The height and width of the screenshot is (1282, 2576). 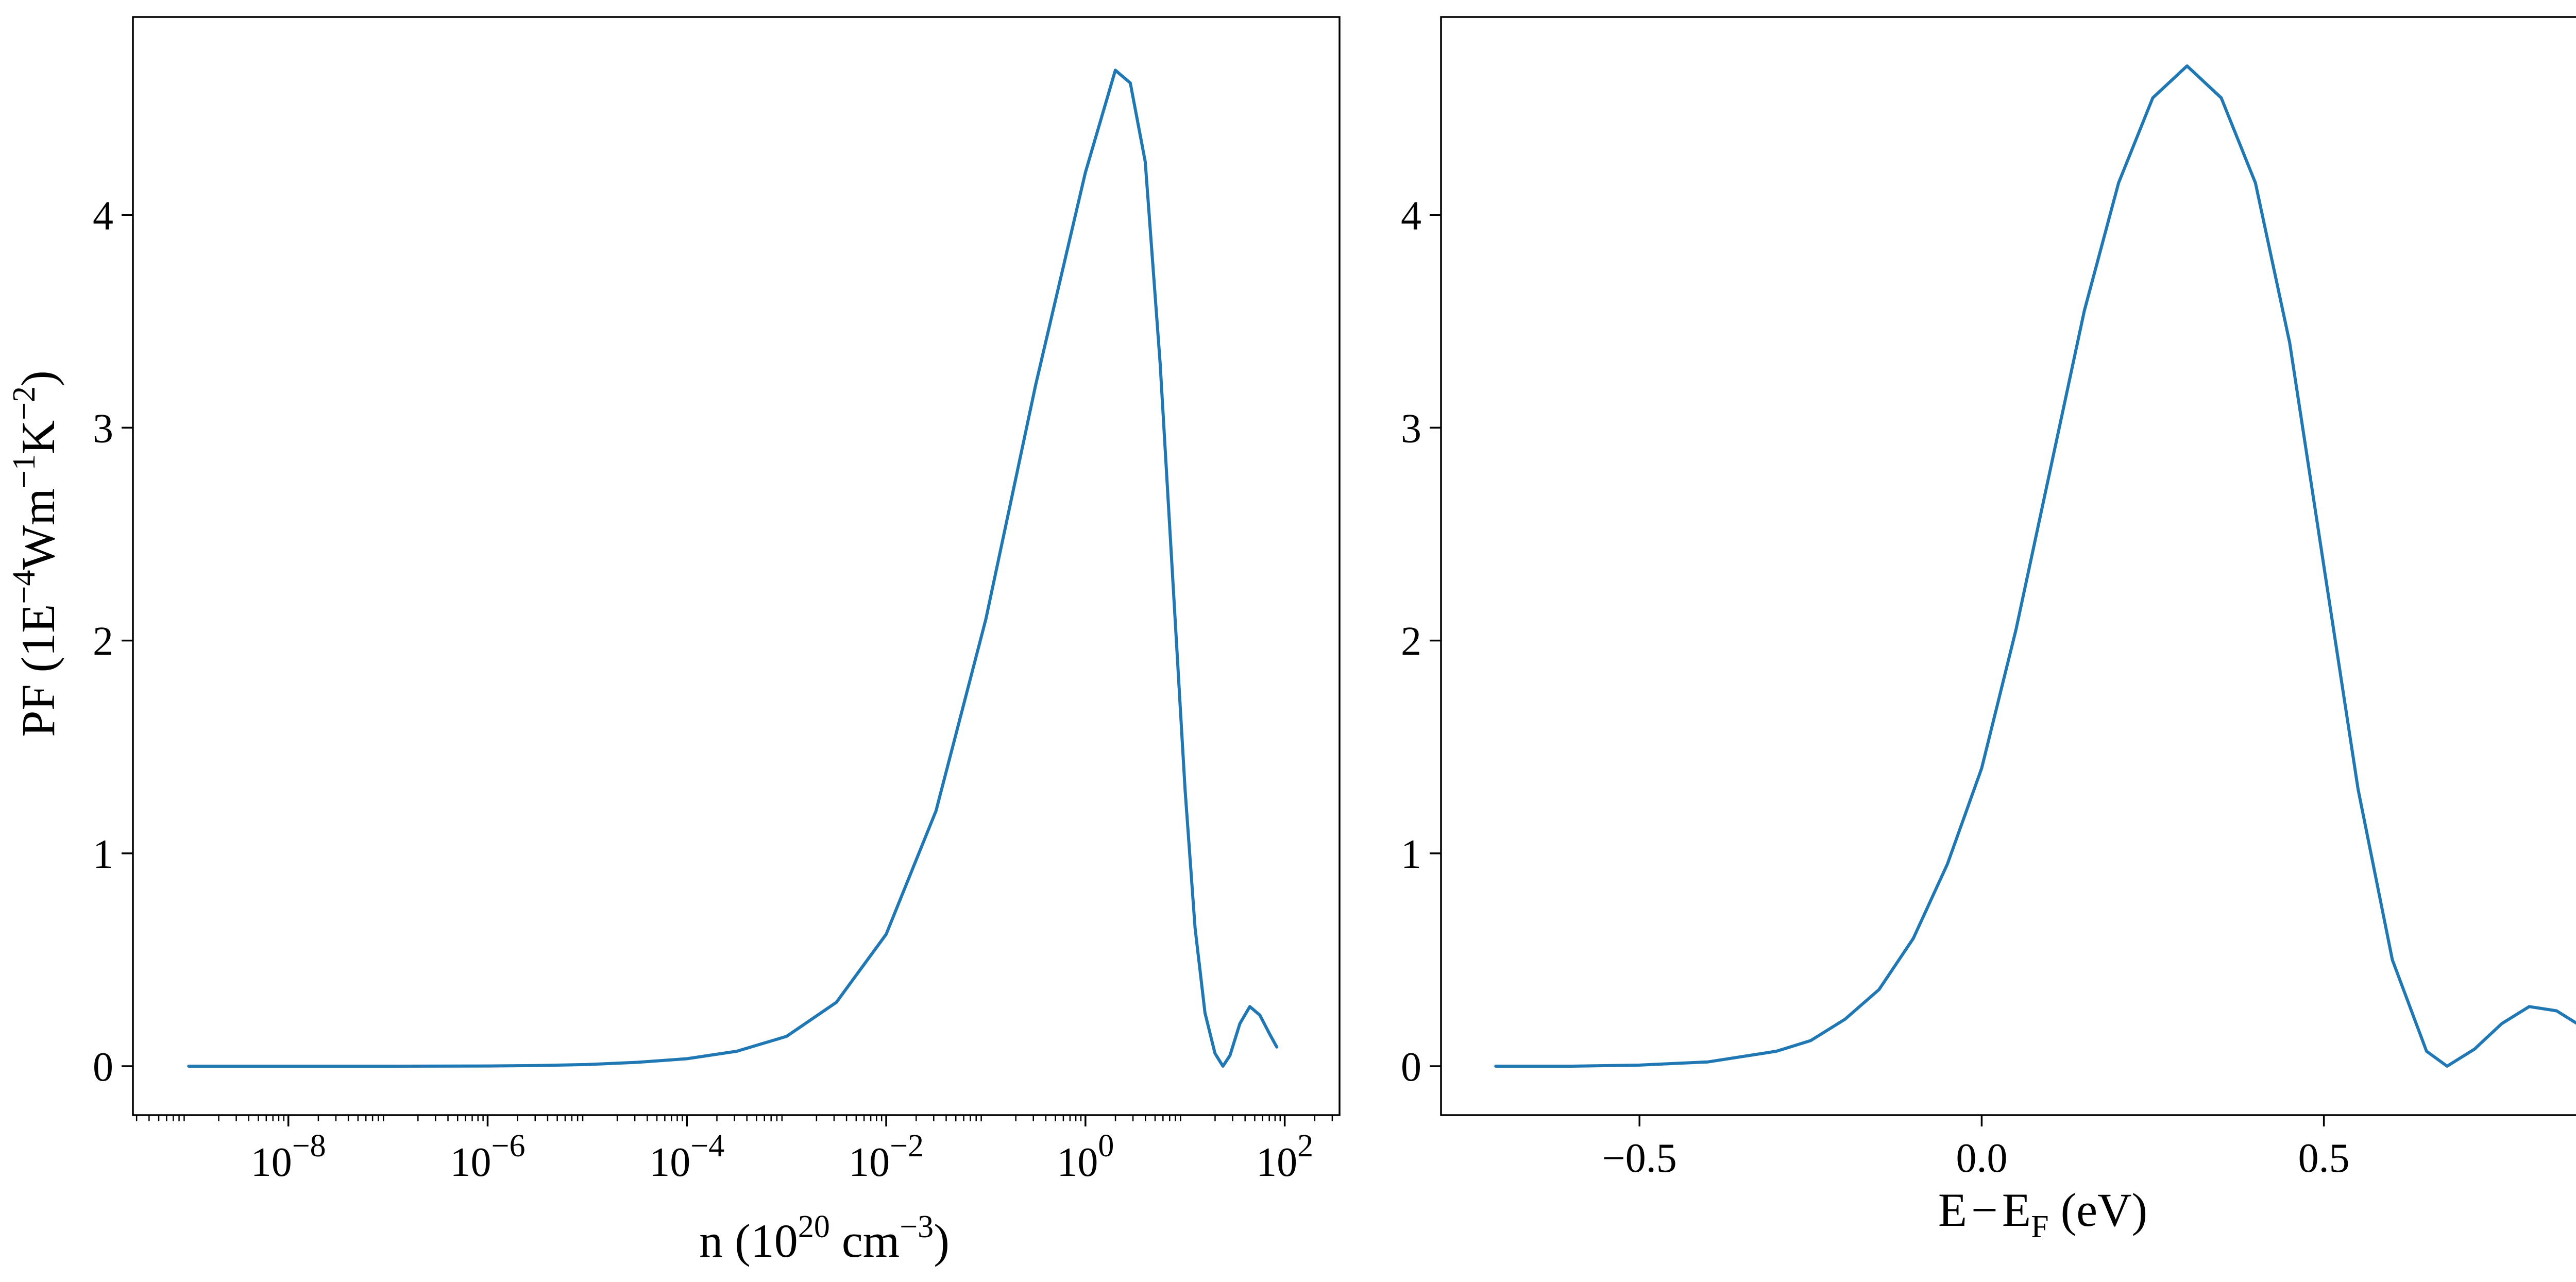 What do you see at coordinates (1411, 428) in the screenshot?
I see `right-y-tick-label: 3` at bounding box center [1411, 428].